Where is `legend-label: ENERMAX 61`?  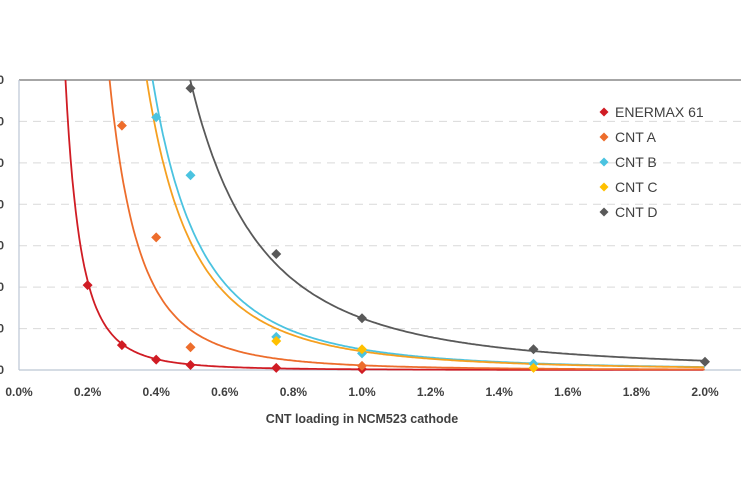 legend-label: ENERMAX 61 is located at coordinates (659, 112).